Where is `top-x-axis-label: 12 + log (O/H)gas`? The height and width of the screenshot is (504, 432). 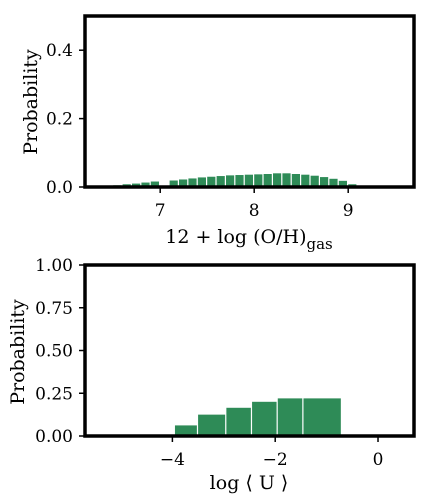 top-x-axis-label: 12 + log (O/H)gas is located at coordinates (249, 239).